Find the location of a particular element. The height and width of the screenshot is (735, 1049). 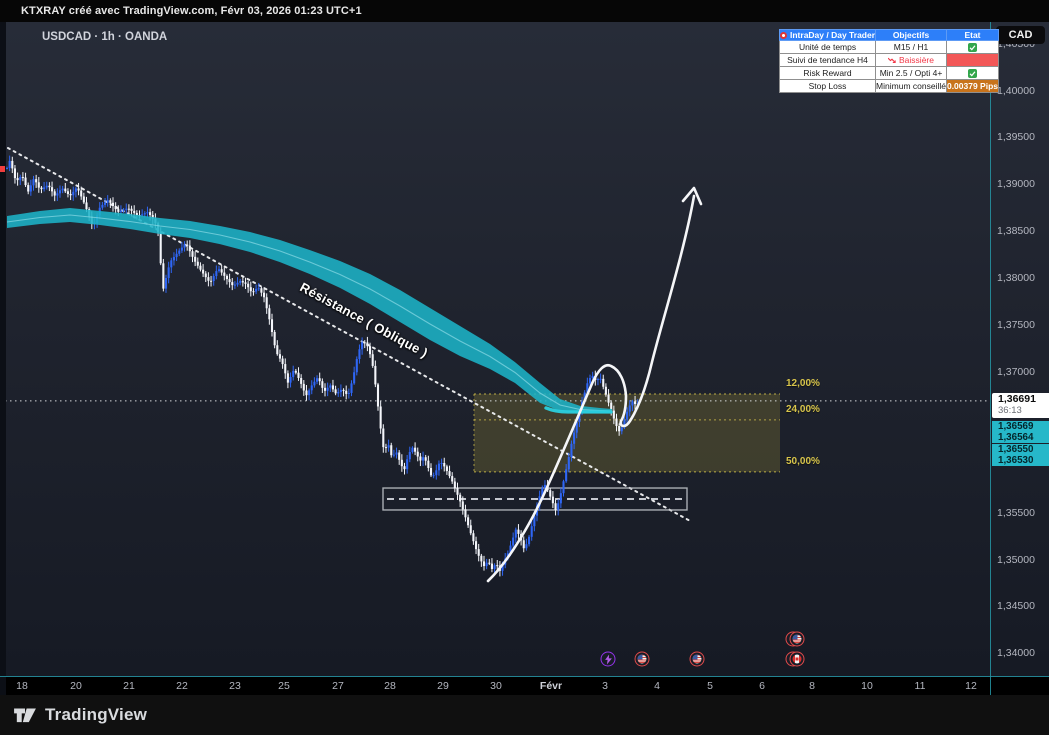

ma-price-tag: 1,36550 is located at coordinates (1020, 449).